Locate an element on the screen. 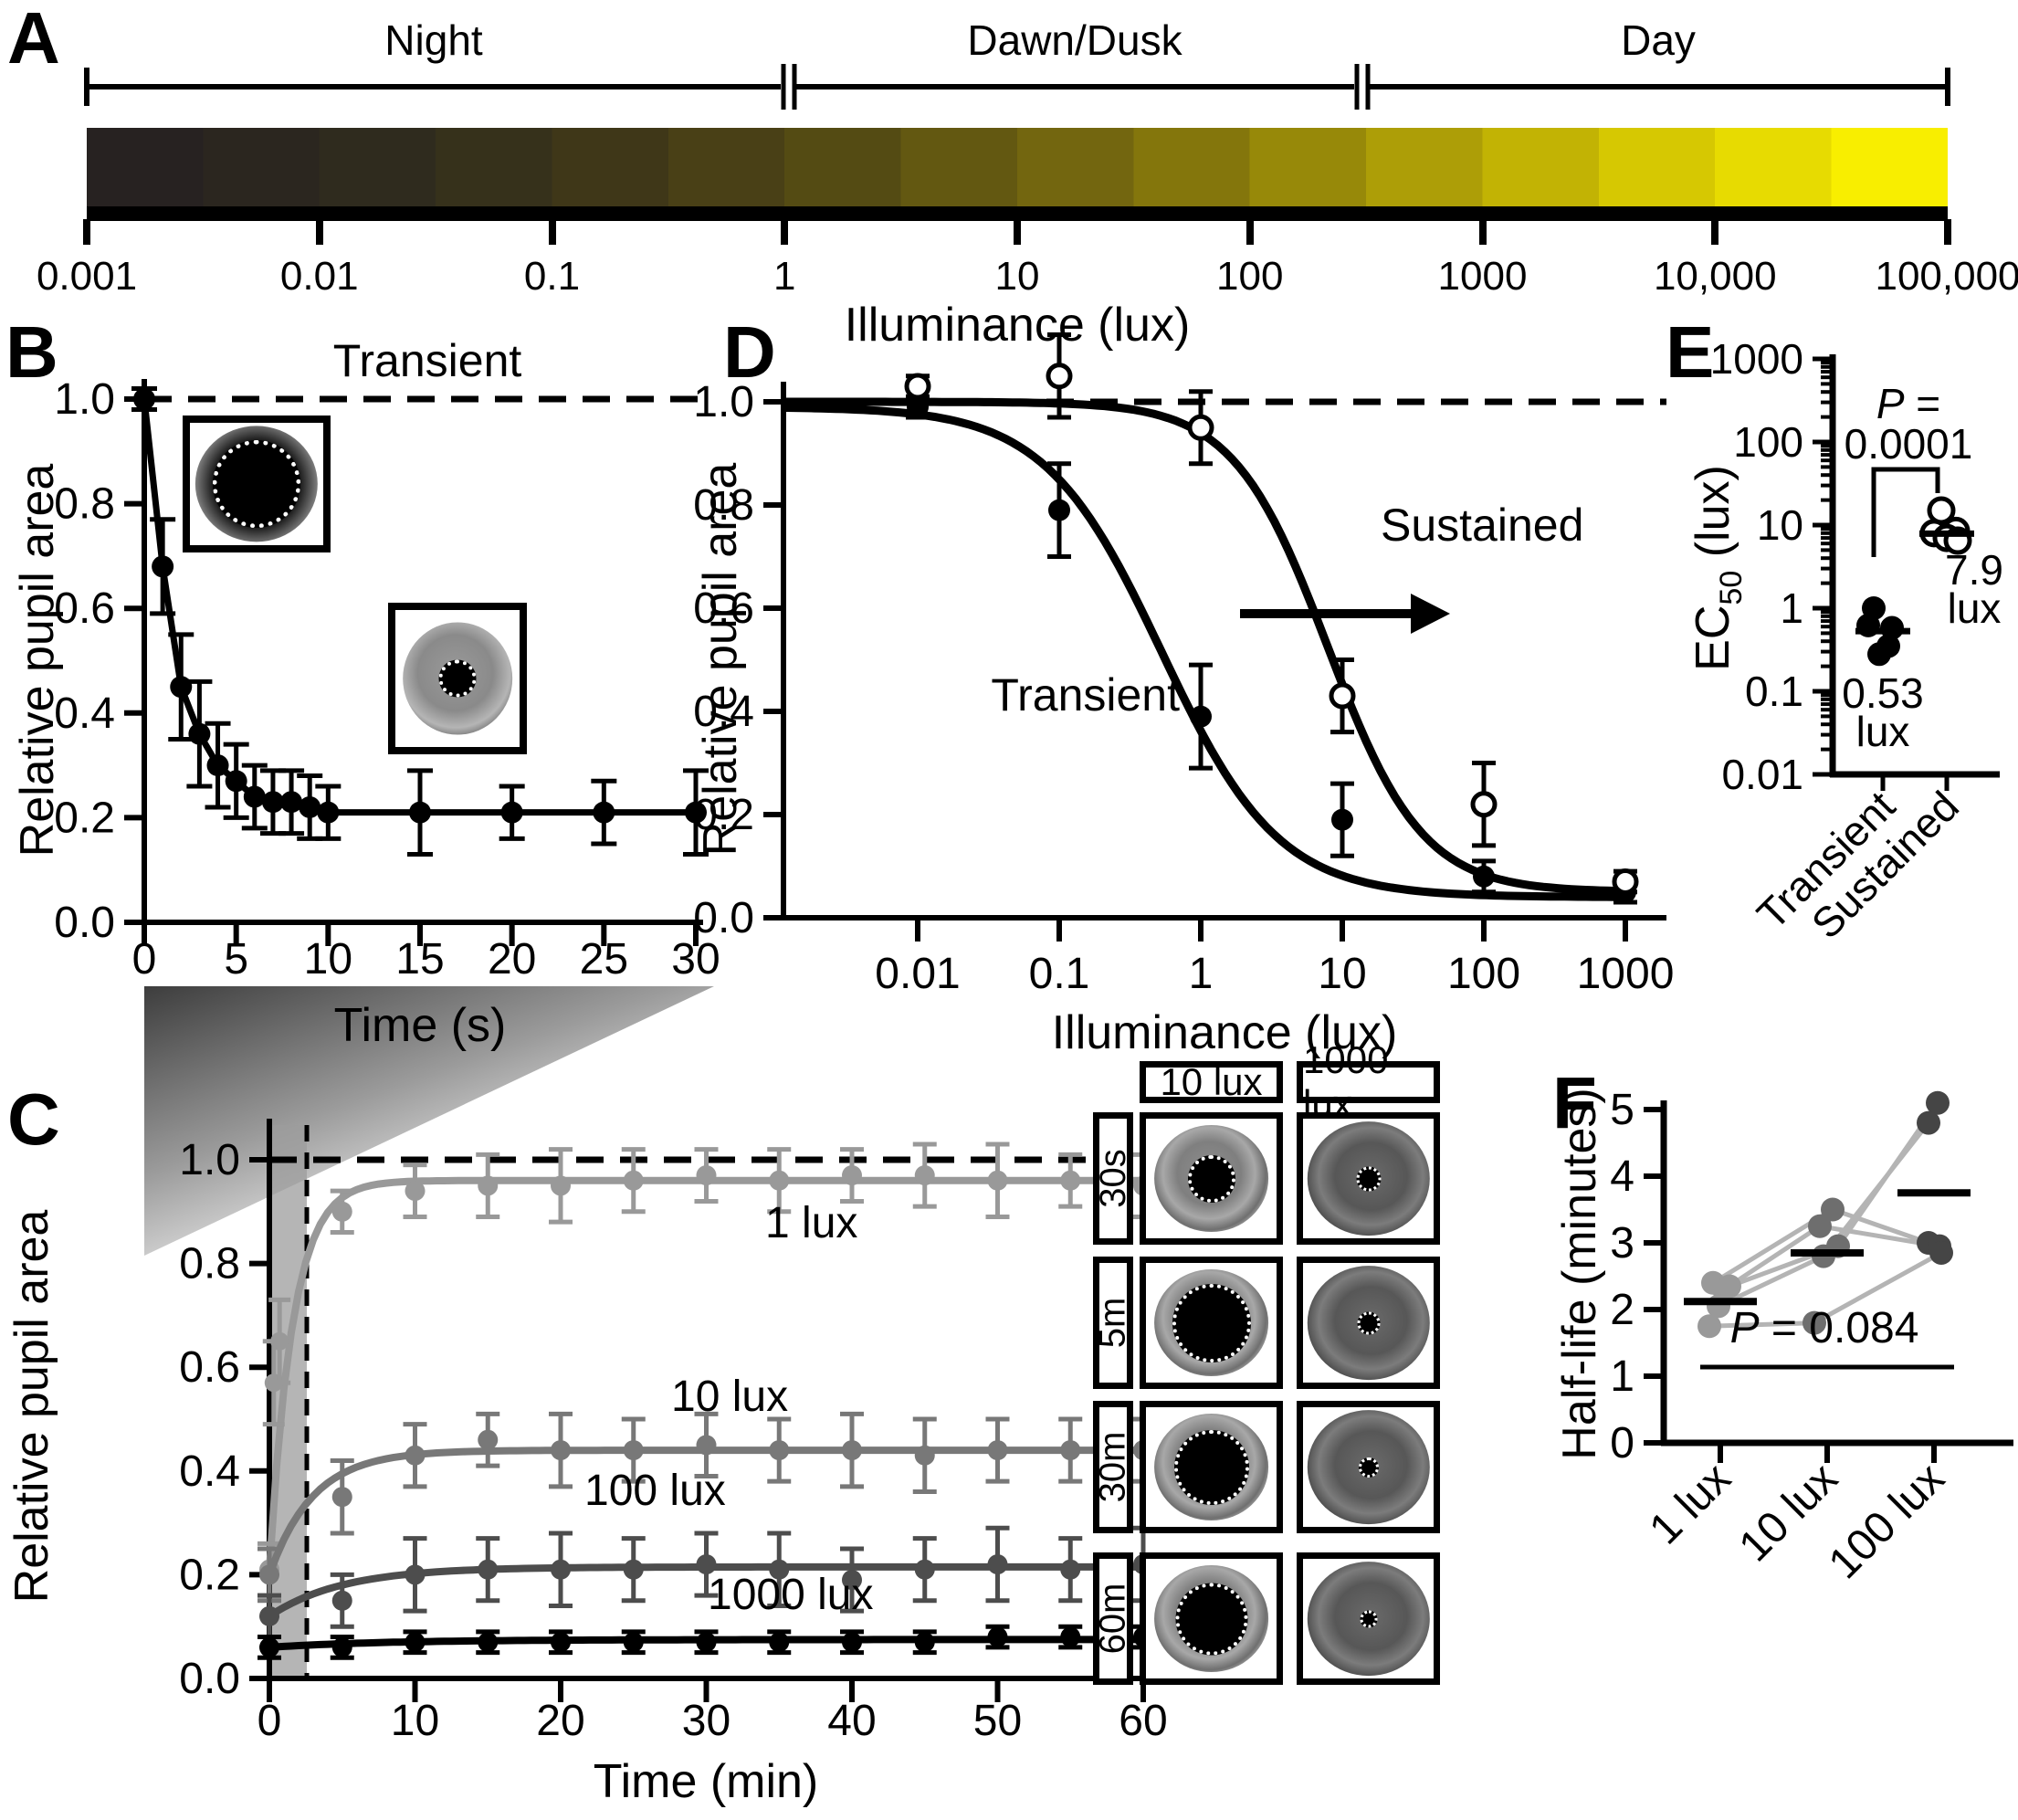  panel-f-letter: F is located at coordinates (1574, 1103).